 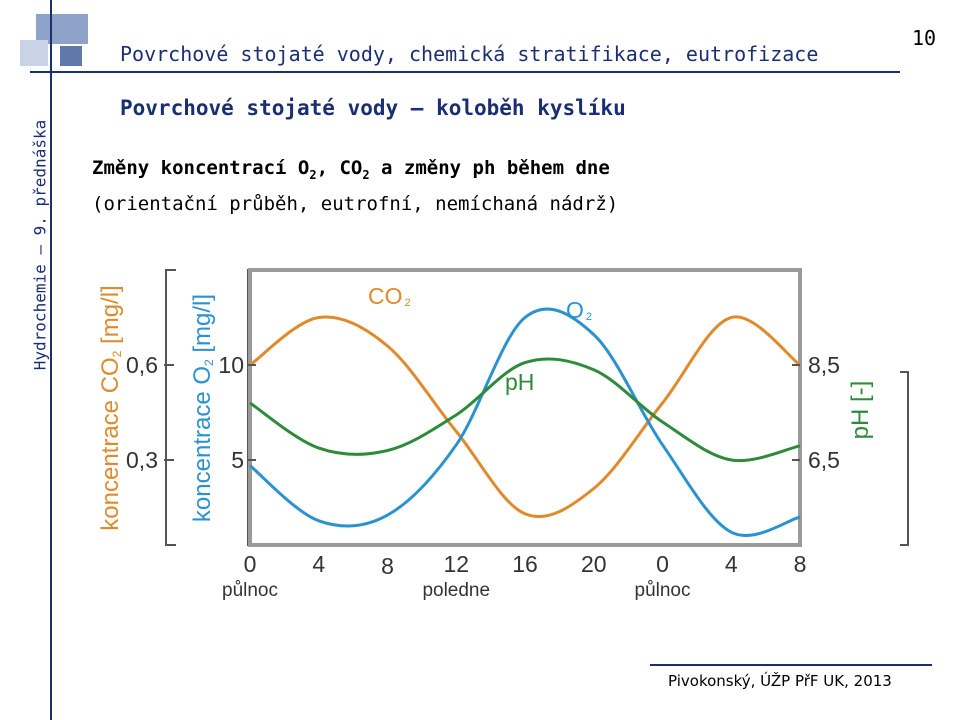 I want to click on o2-tick-label: 10, so click(x=231, y=365).